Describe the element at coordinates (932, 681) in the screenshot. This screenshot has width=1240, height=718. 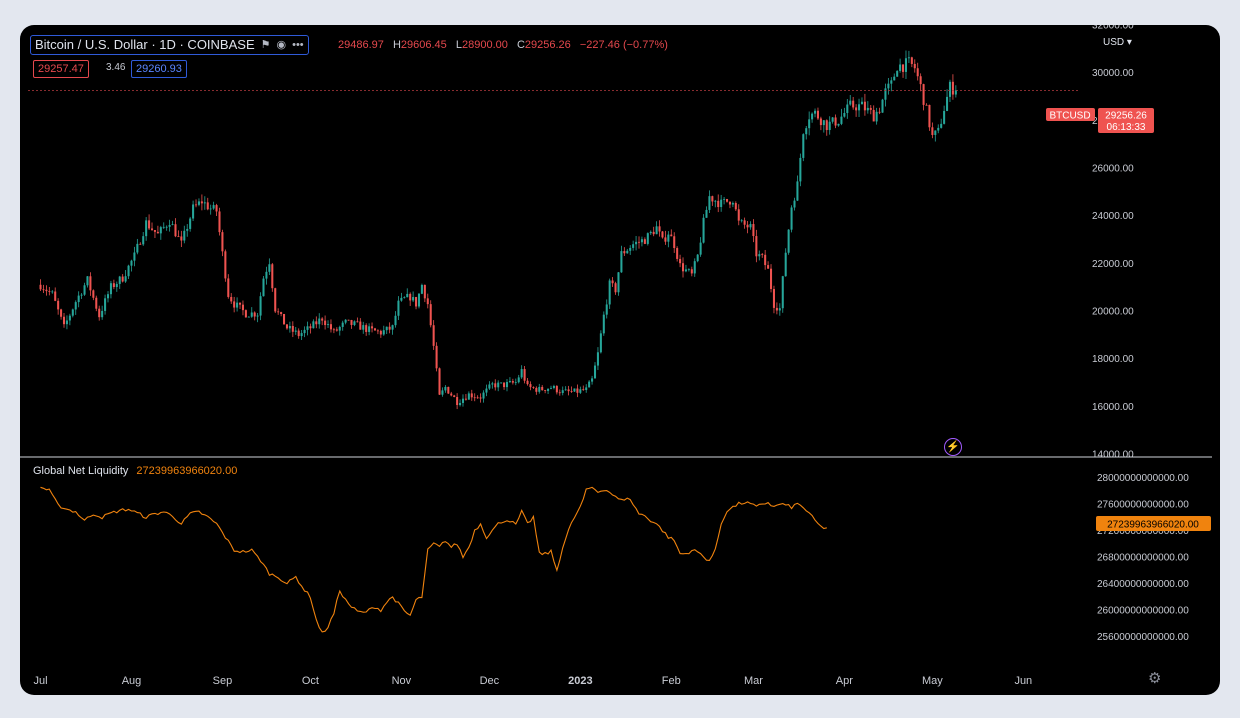
I see `time-tick-label: May` at that location.